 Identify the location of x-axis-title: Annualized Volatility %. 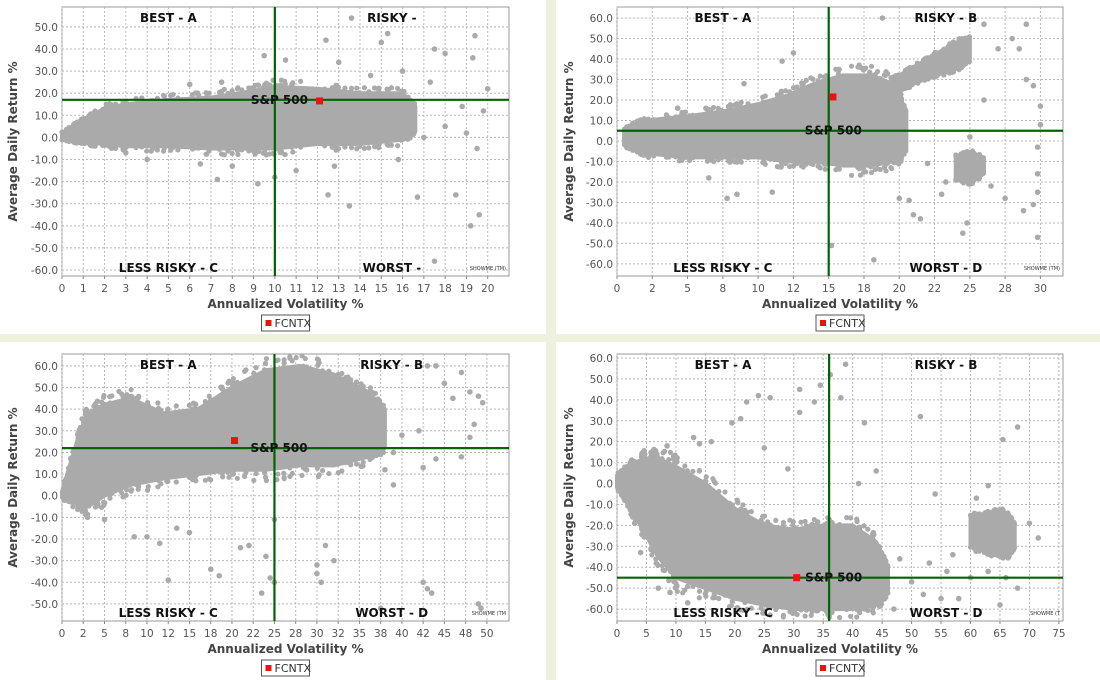
(840, 304).